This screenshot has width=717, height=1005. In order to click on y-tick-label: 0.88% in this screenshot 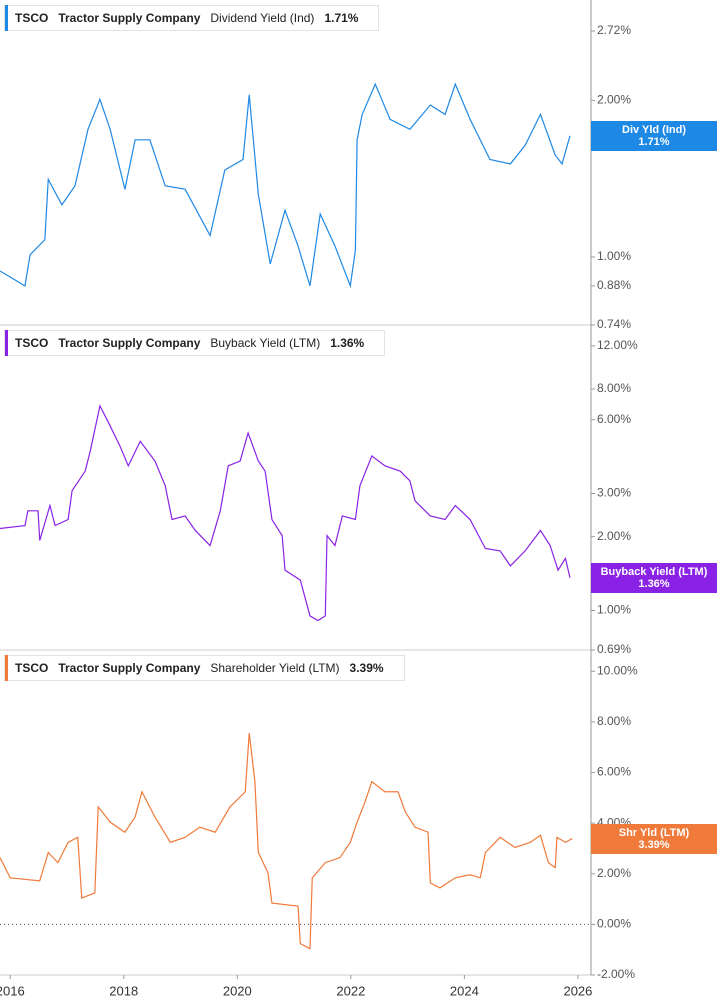, I will do `click(614, 285)`.